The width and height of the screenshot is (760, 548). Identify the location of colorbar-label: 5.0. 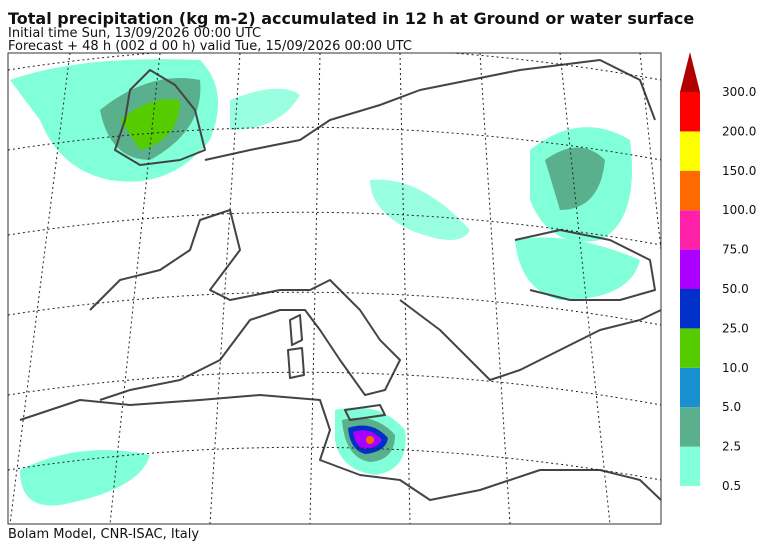
(731, 407).